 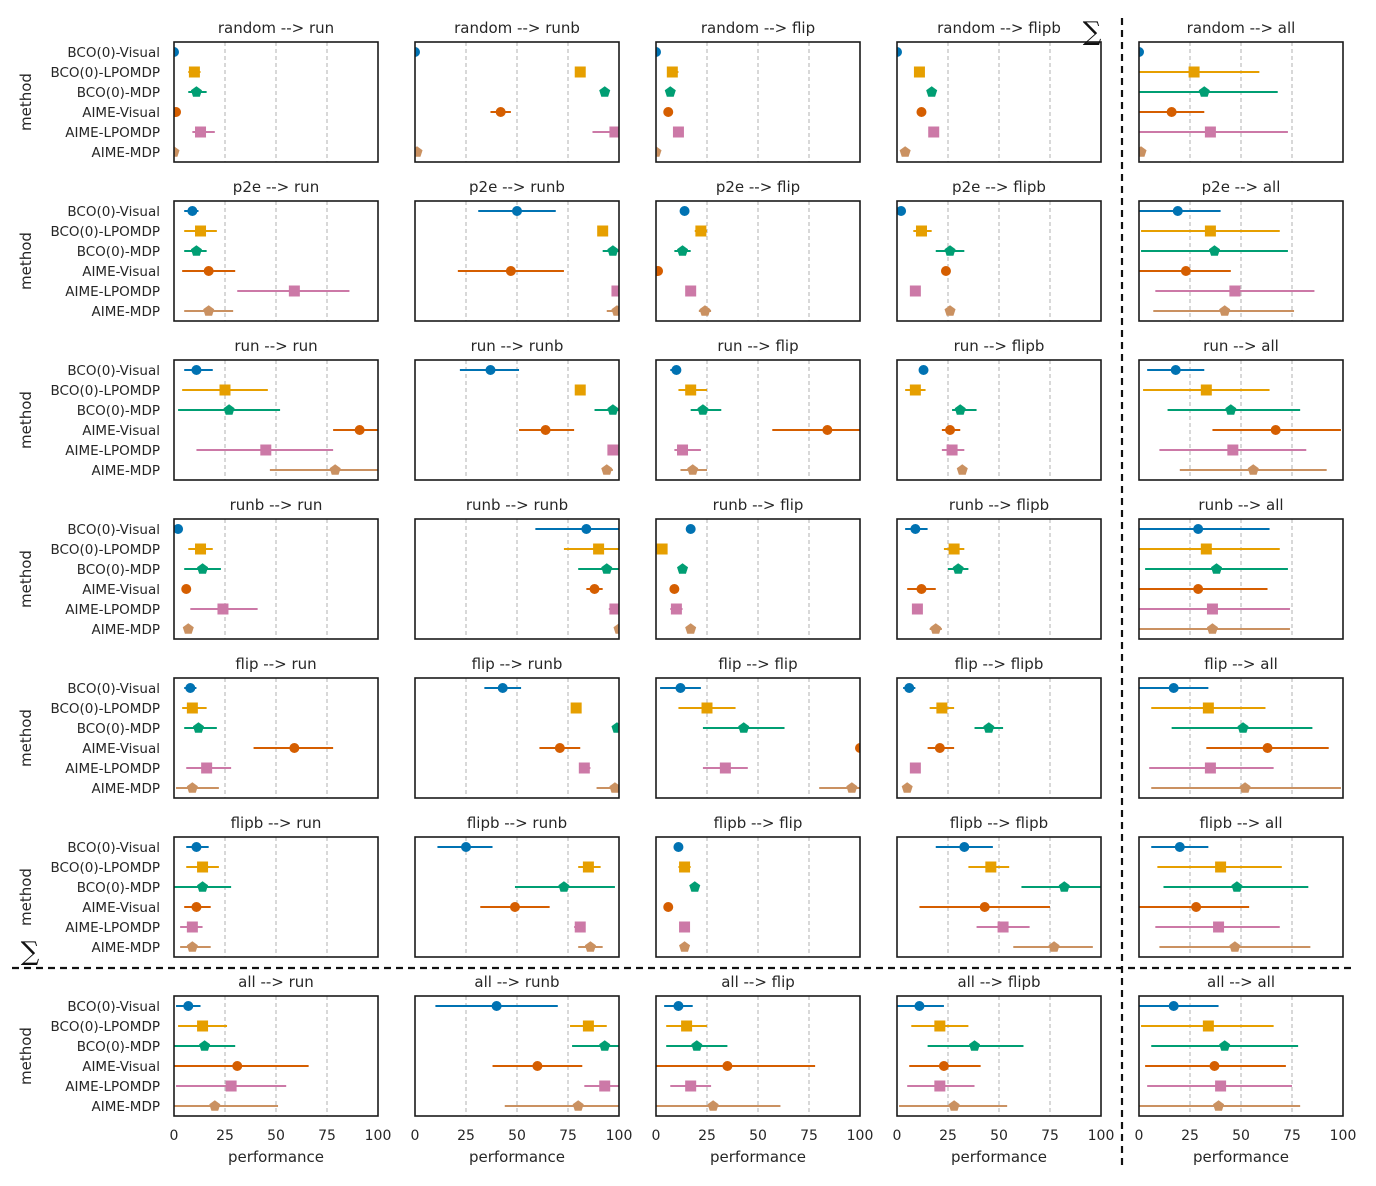 I want to click on panel-title: run --> flip, so click(x=757, y=346).